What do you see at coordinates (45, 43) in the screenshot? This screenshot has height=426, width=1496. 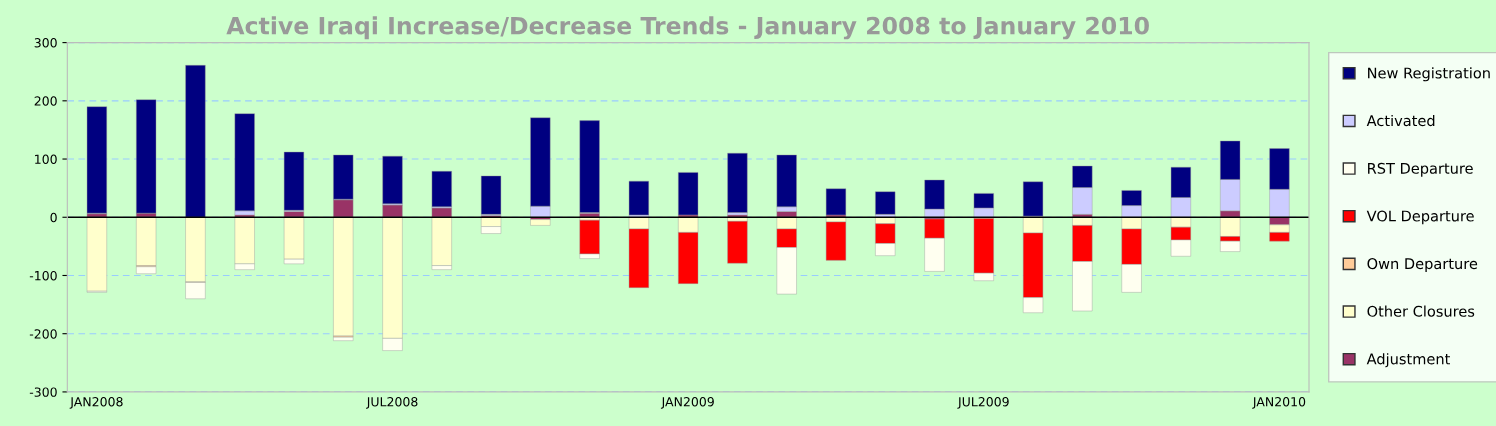 I see `y-tick-label: 300` at bounding box center [45, 43].